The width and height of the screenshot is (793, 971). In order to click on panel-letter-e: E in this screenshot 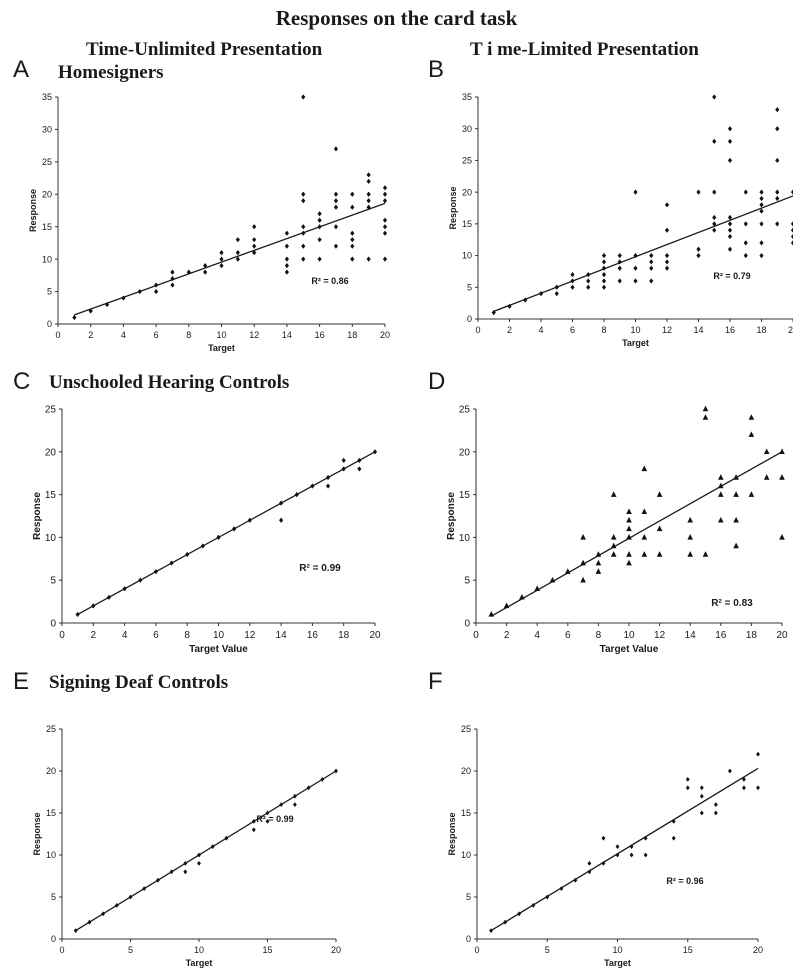, I will do `click(21, 681)`.